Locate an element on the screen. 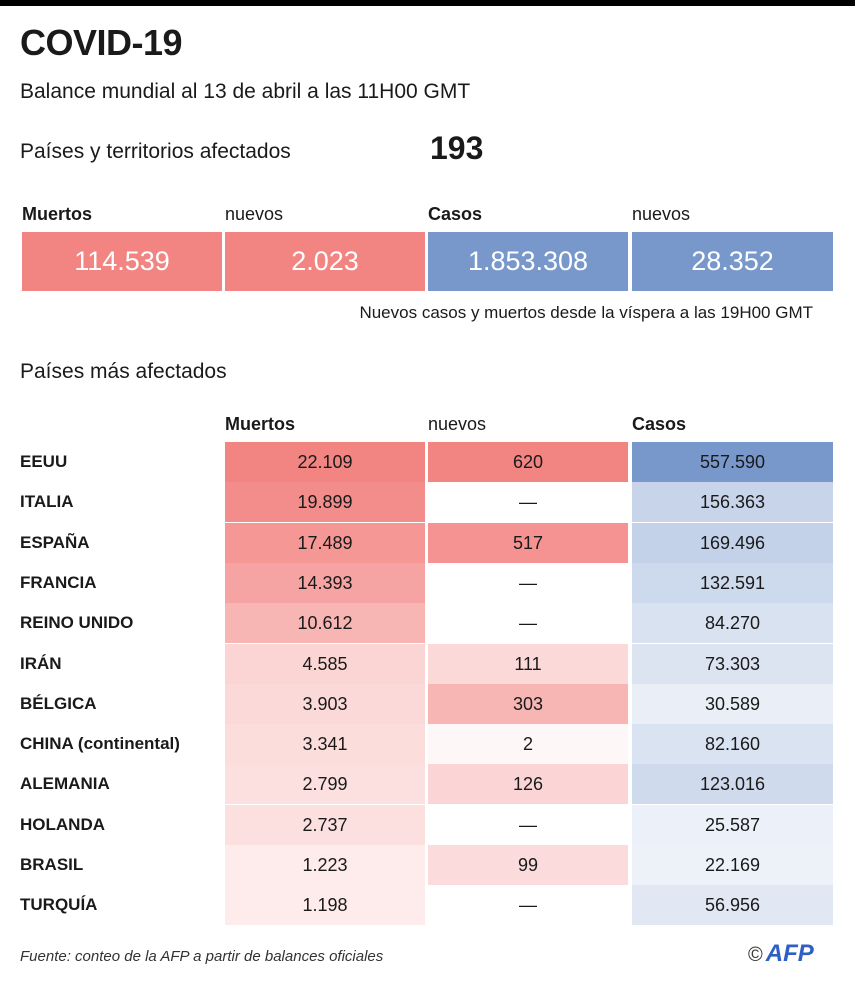 This screenshot has height=985, width=855. column-header-deaths: Muertos is located at coordinates (260, 424).